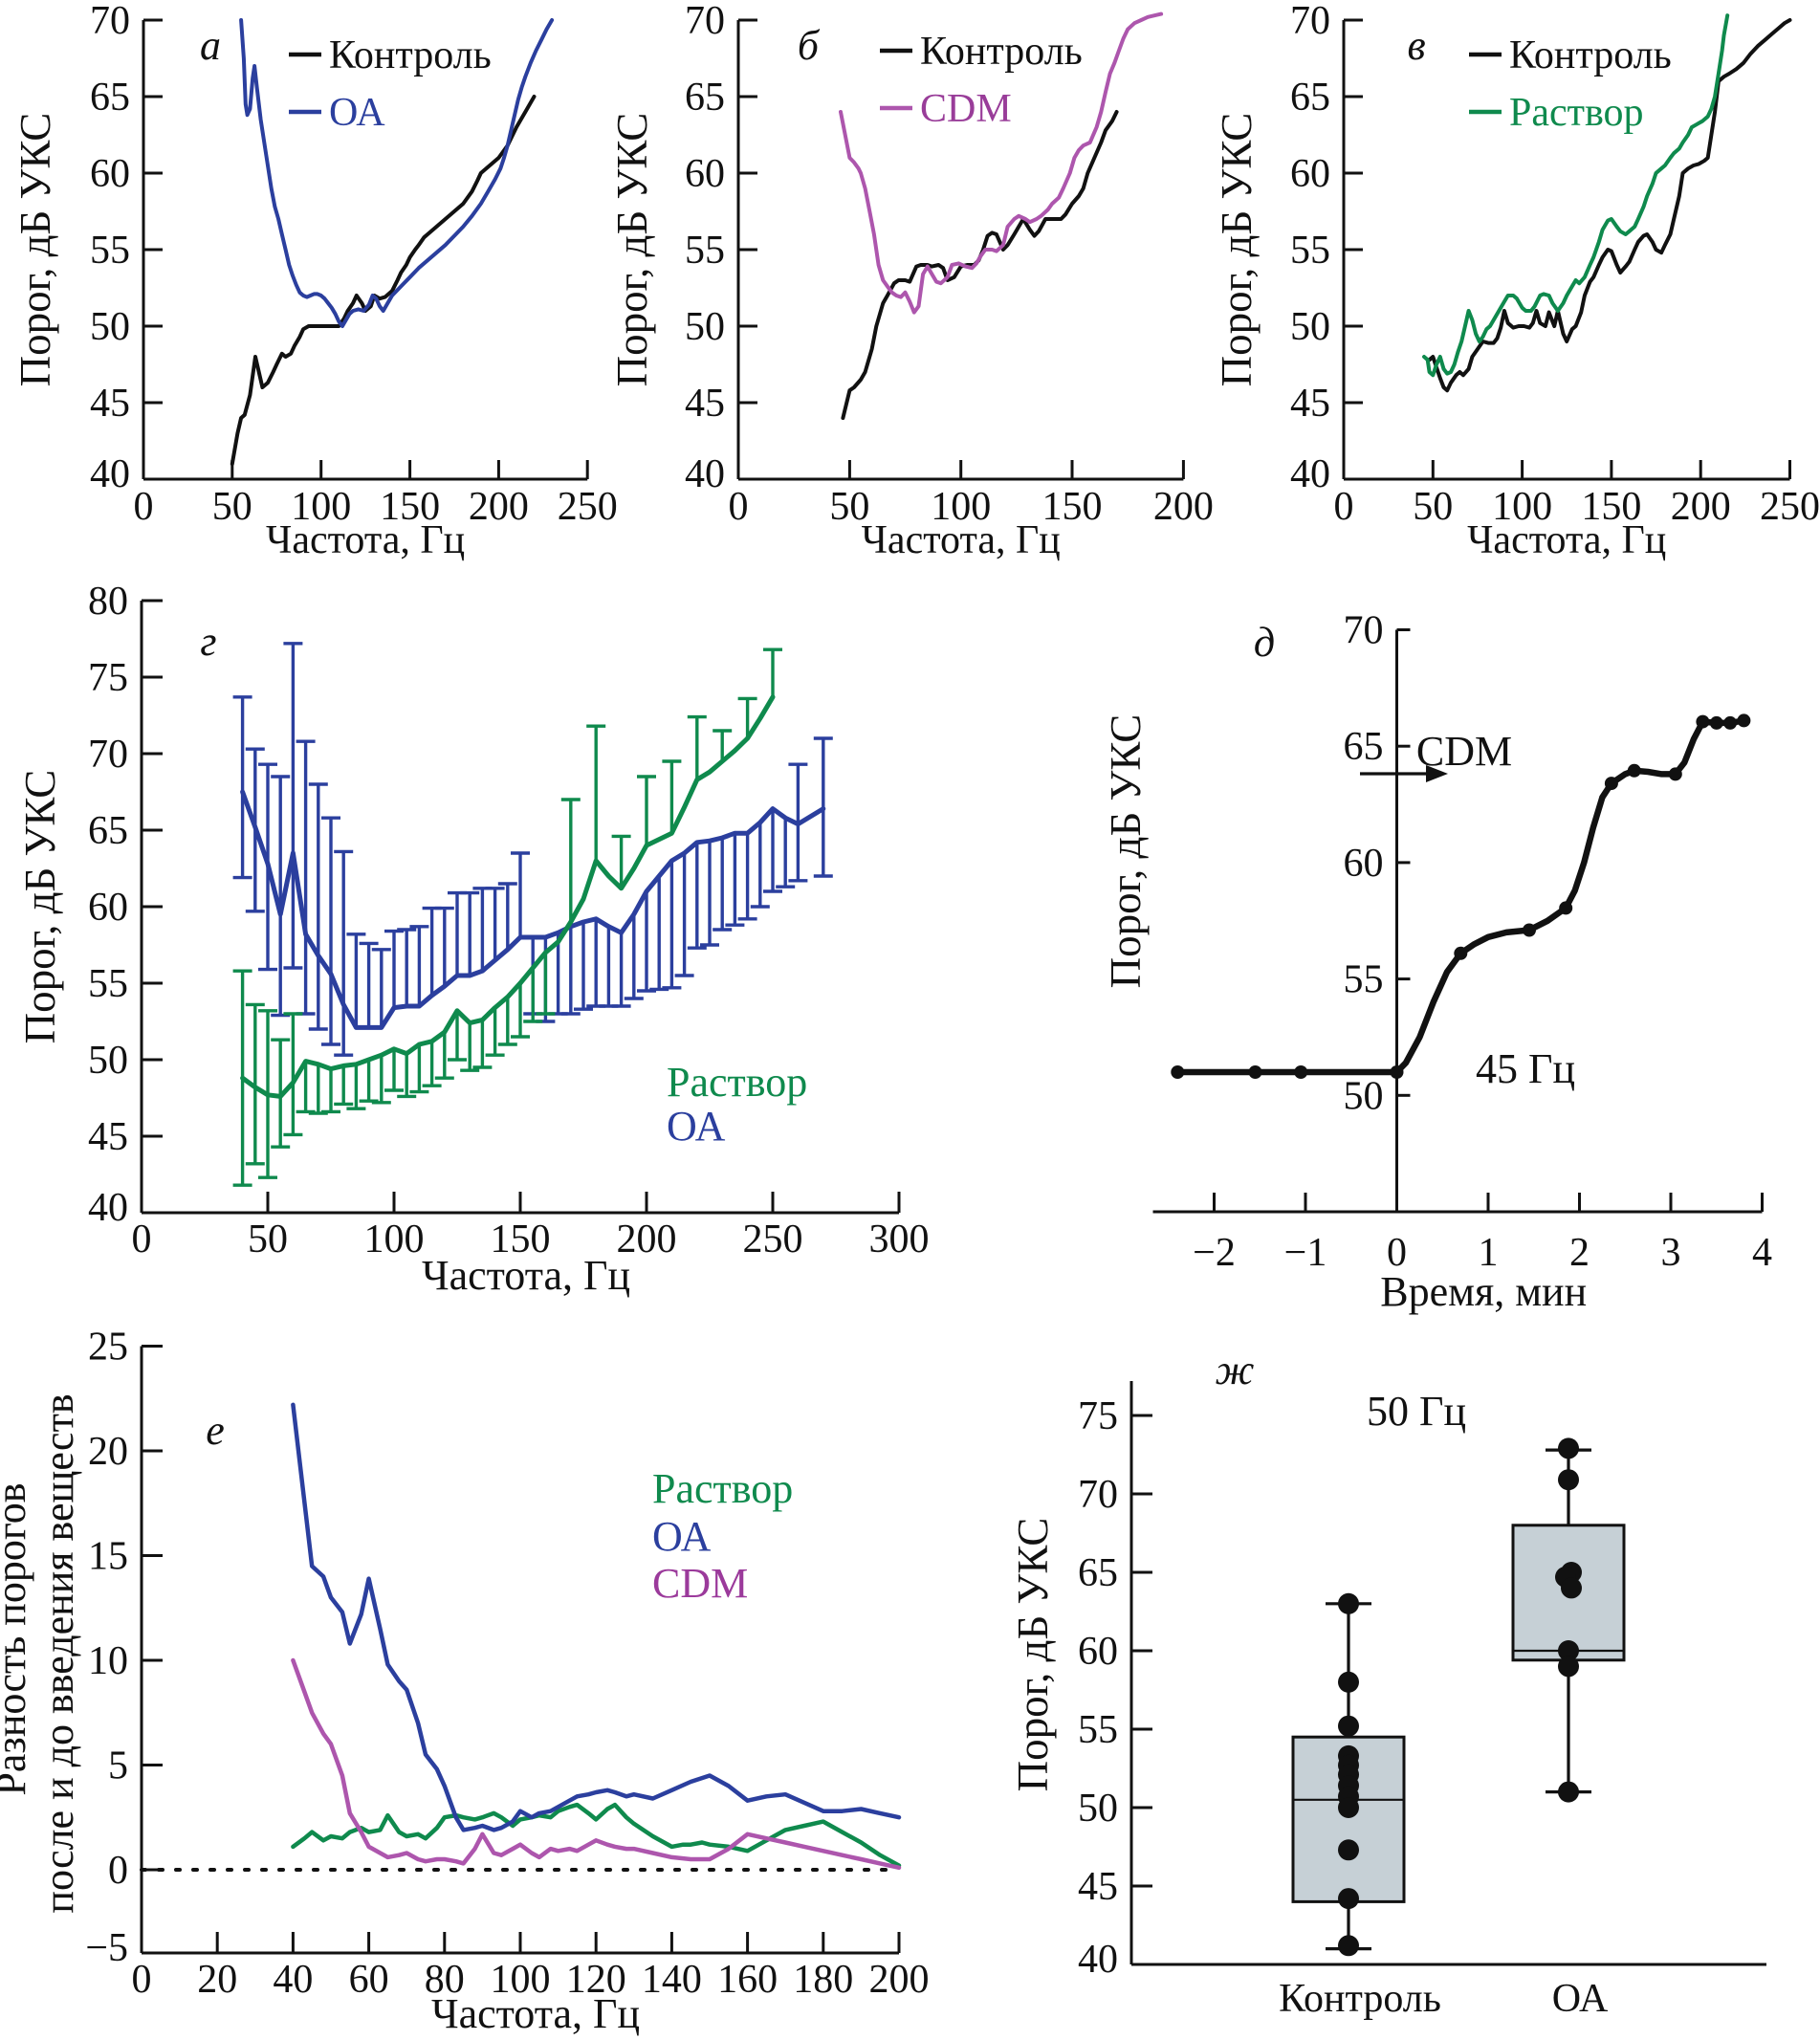 This screenshot has height=2040, width=1820. Describe the element at coordinates (211, 46) in the screenshot. I see `svg-text: а` at that location.